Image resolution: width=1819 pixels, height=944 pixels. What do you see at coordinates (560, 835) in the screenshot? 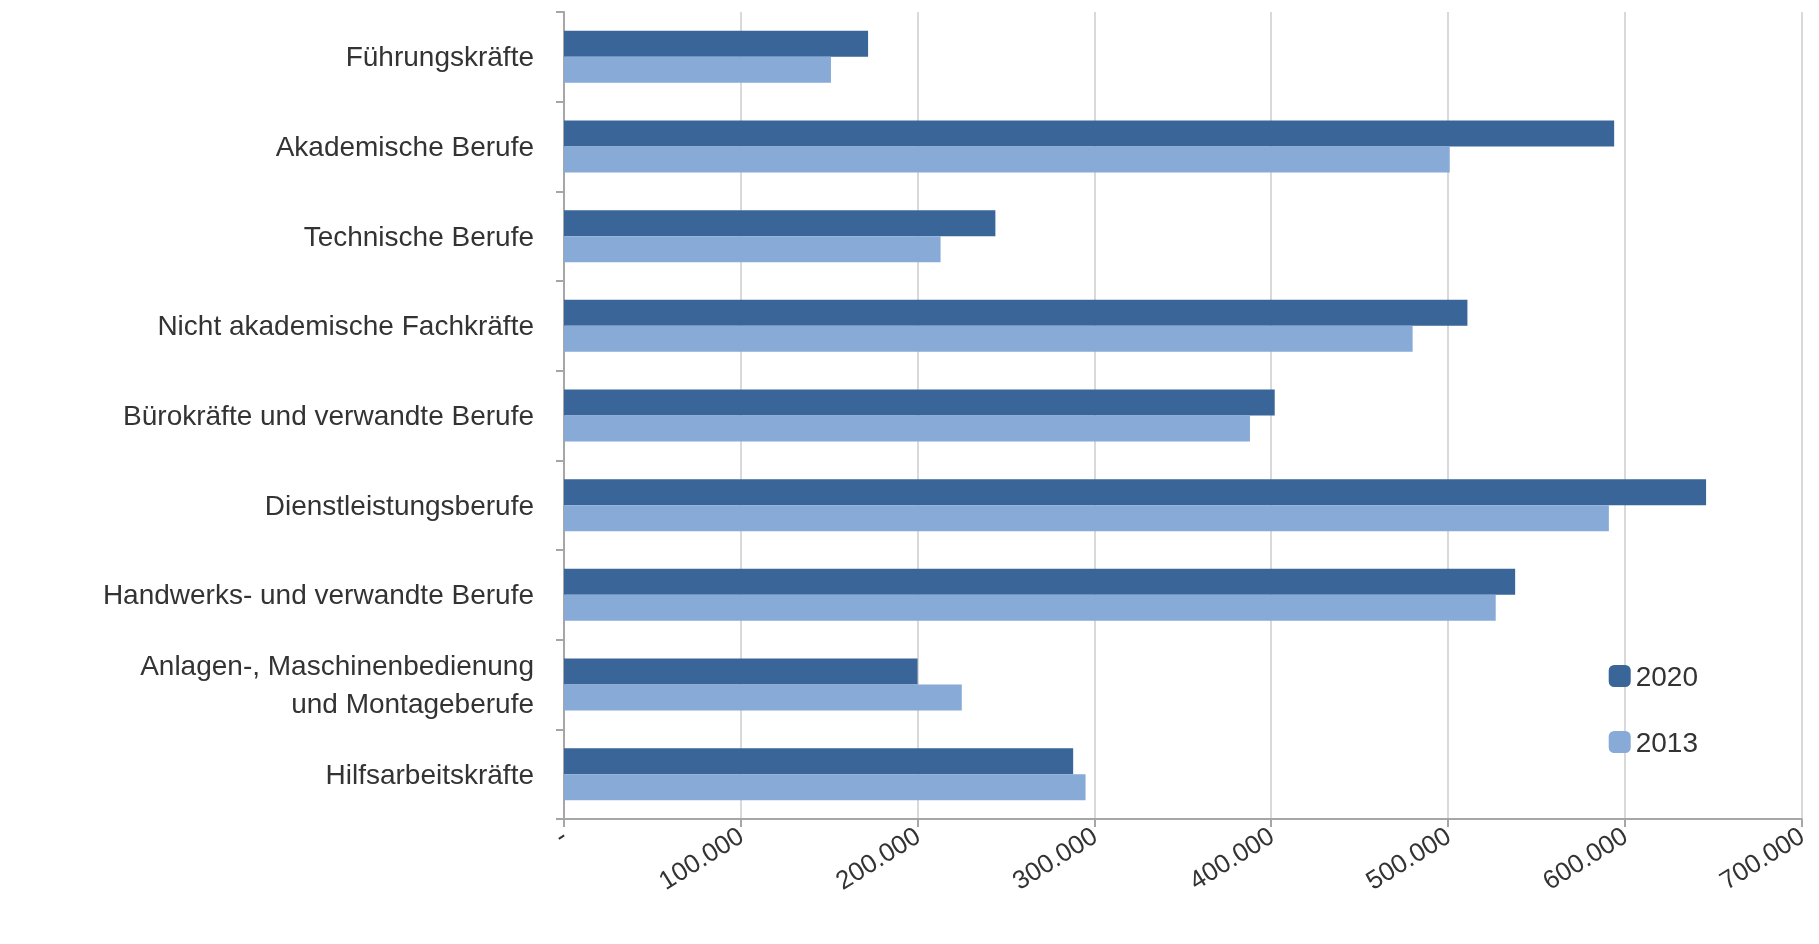
I see `x-tick-label: -` at bounding box center [560, 835].